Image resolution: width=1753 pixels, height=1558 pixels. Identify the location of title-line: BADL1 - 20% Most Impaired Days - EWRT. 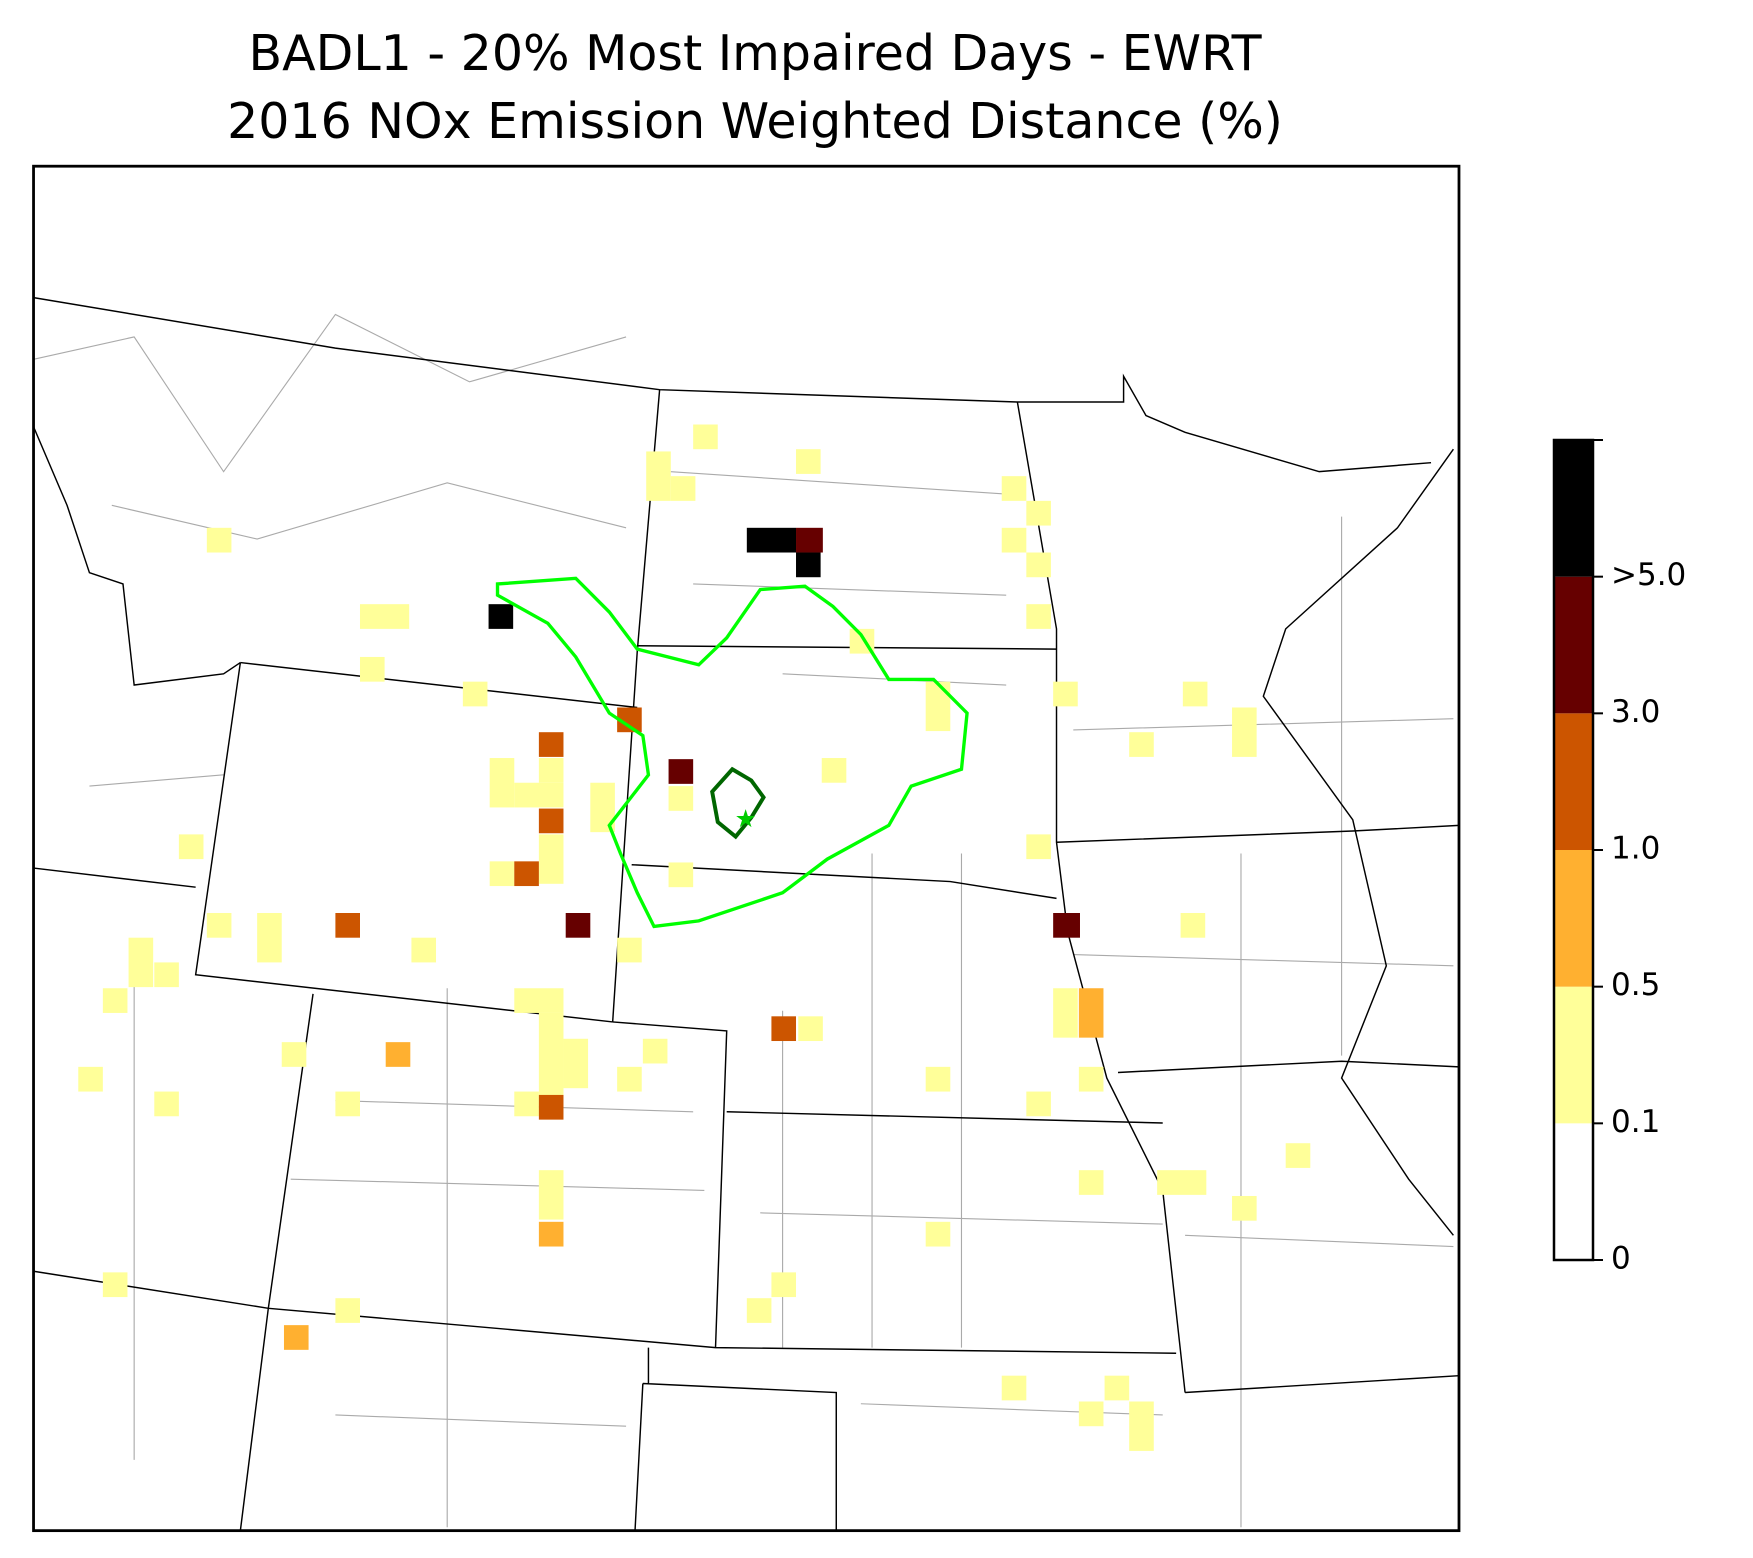
(756, 53).